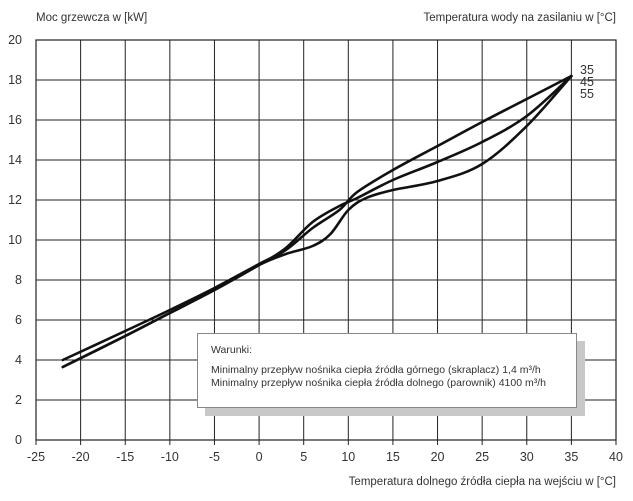 Image resolution: width=633 pixels, height=501 pixels. What do you see at coordinates (259, 457) in the screenshot?
I see `x-tick-label: 0` at bounding box center [259, 457].